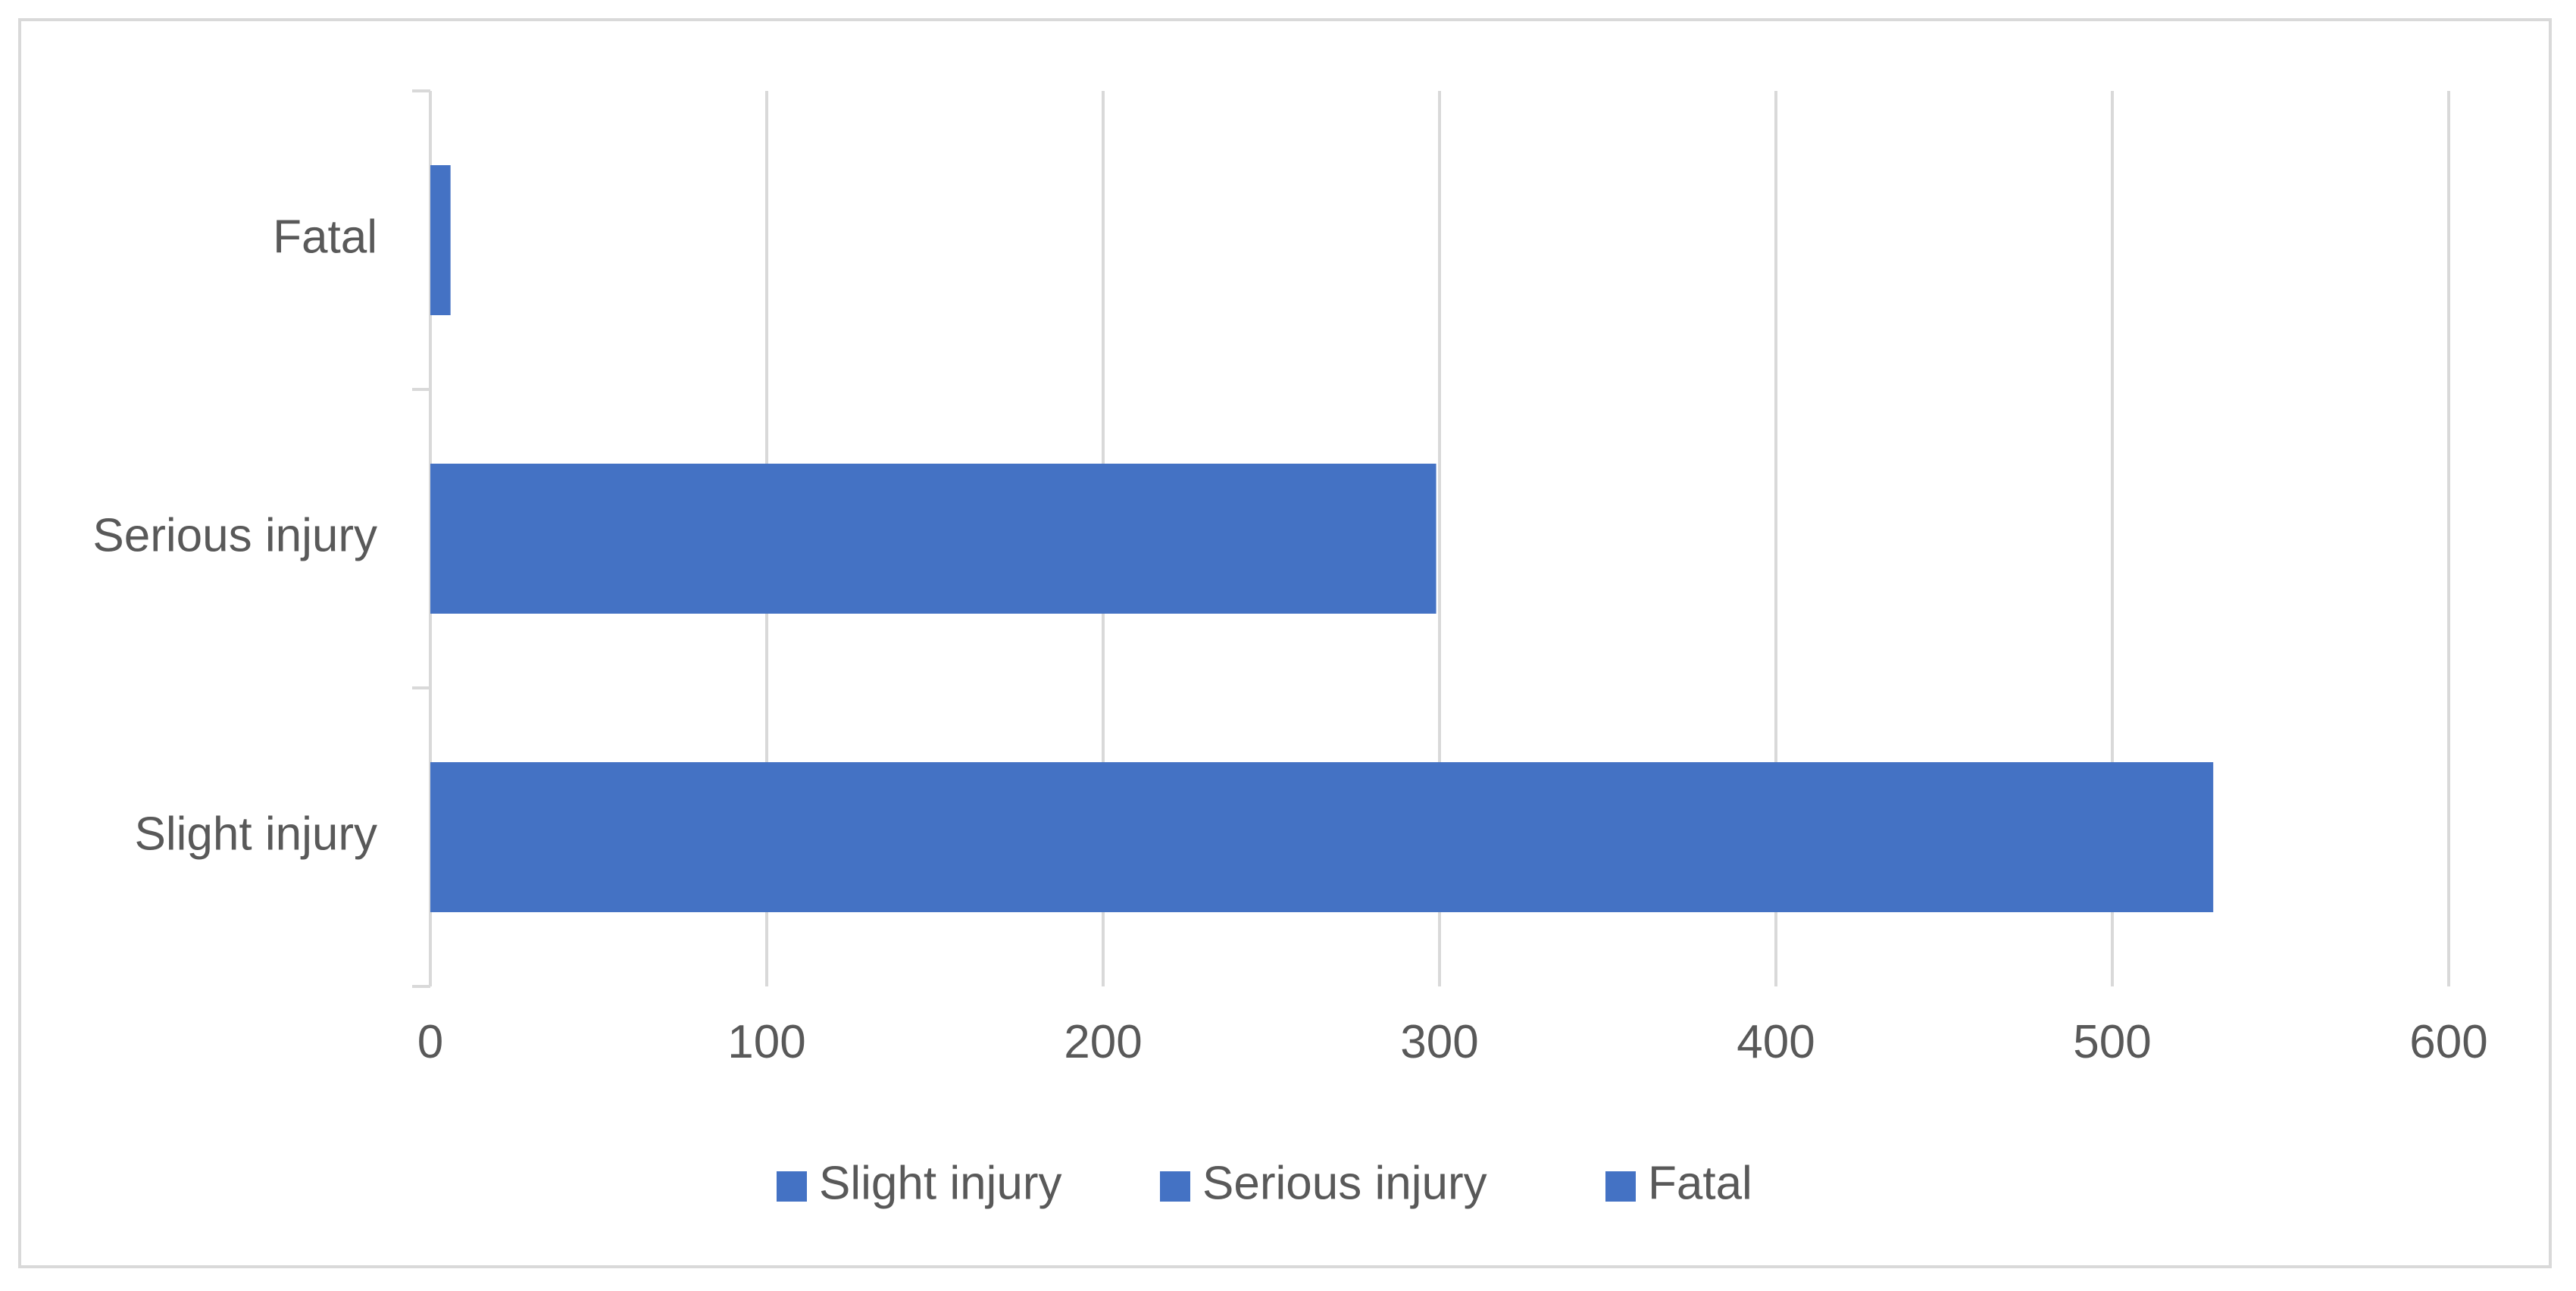 This screenshot has width=2576, height=1291. Describe the element at coordinates (1103, 1042) in the screenshot. I see `x-tick-label-200: 200` at that location.